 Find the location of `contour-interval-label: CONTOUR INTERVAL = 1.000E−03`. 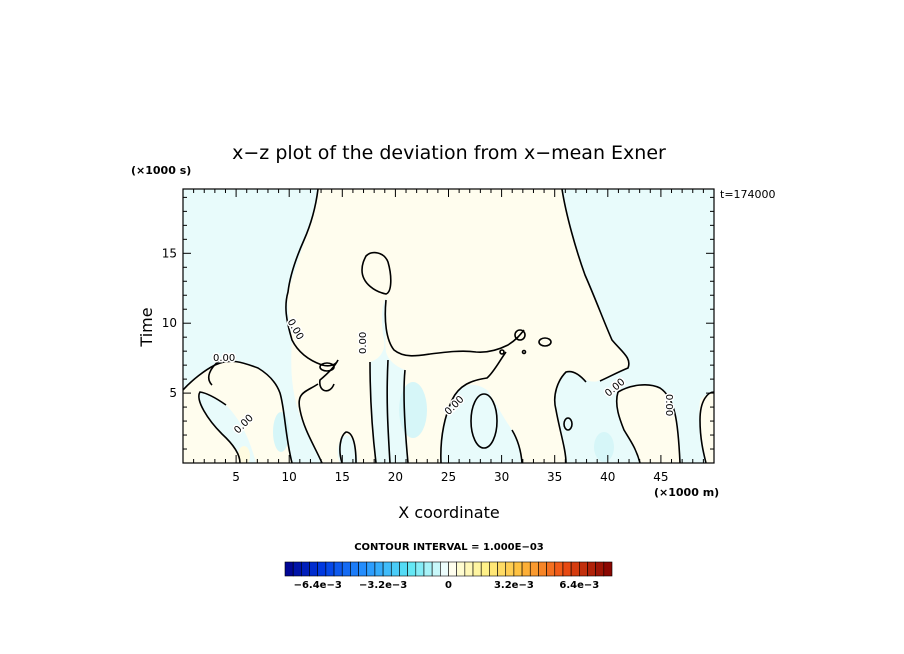

contour-interval-label: CONTOUR INTERVAL = 1.000E−03 is located at coordinates (449, 547).